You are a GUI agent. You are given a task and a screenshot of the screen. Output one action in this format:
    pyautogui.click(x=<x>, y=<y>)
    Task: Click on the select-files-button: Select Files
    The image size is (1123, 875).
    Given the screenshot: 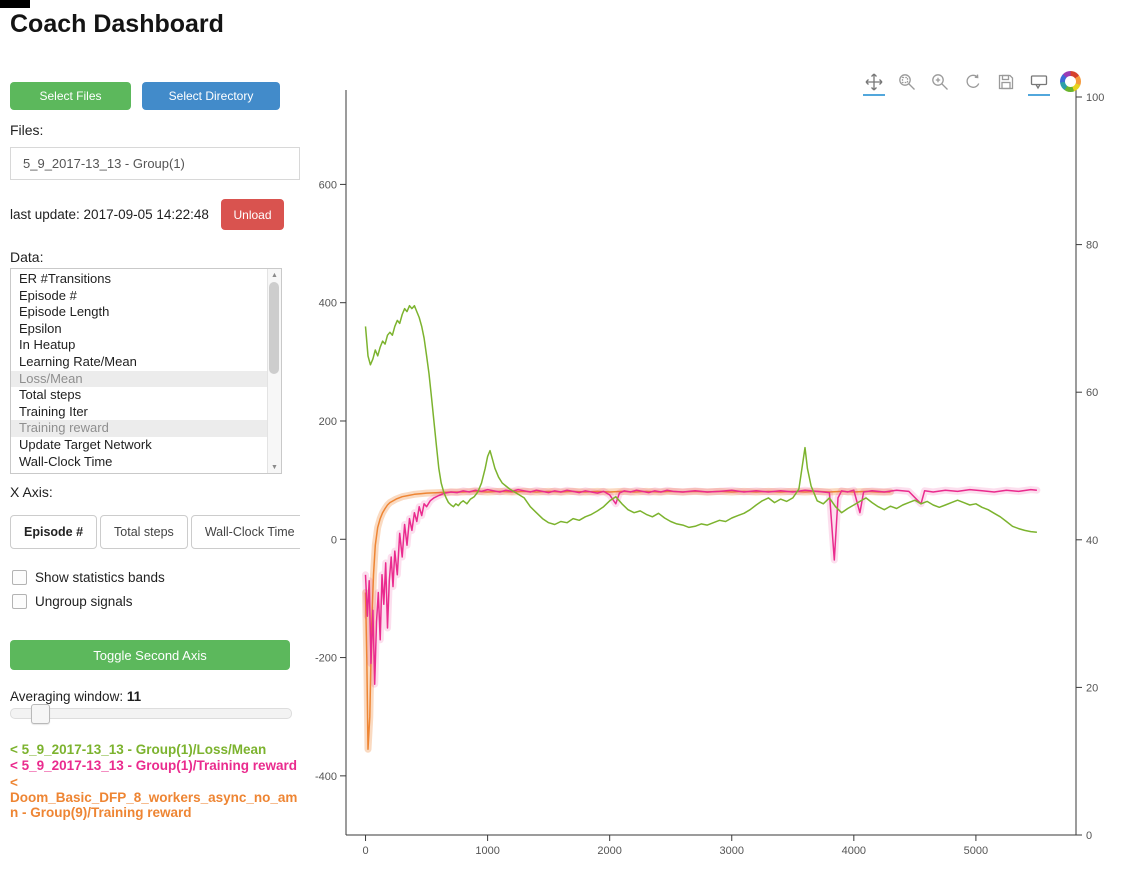 What is the action you would take?
    pyautogui.click(x=70, y=96)
    